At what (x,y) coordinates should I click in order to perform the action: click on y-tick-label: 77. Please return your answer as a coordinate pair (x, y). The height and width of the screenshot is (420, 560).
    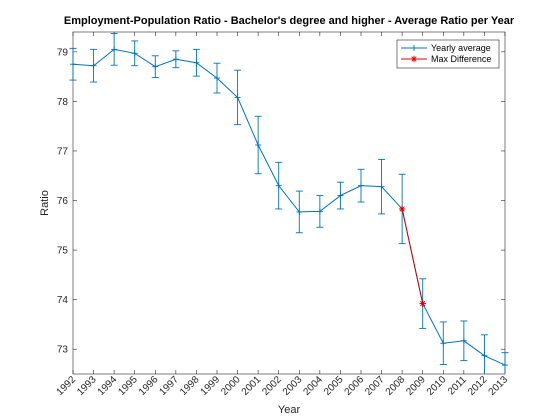
    Looking at the image, I should click on (63, 151).